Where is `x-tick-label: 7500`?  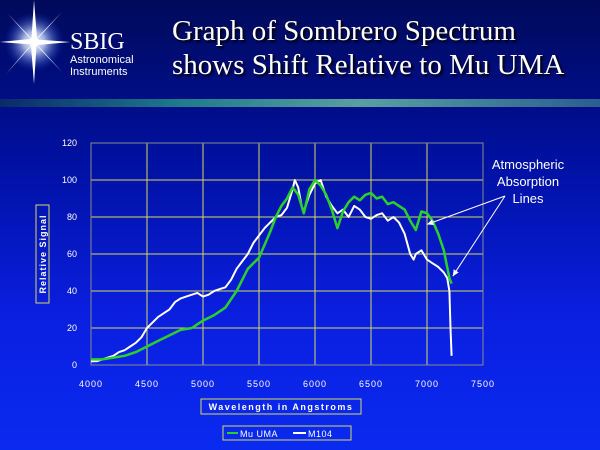
x-tick-label: 7500 is located at coordinates (483, 384).